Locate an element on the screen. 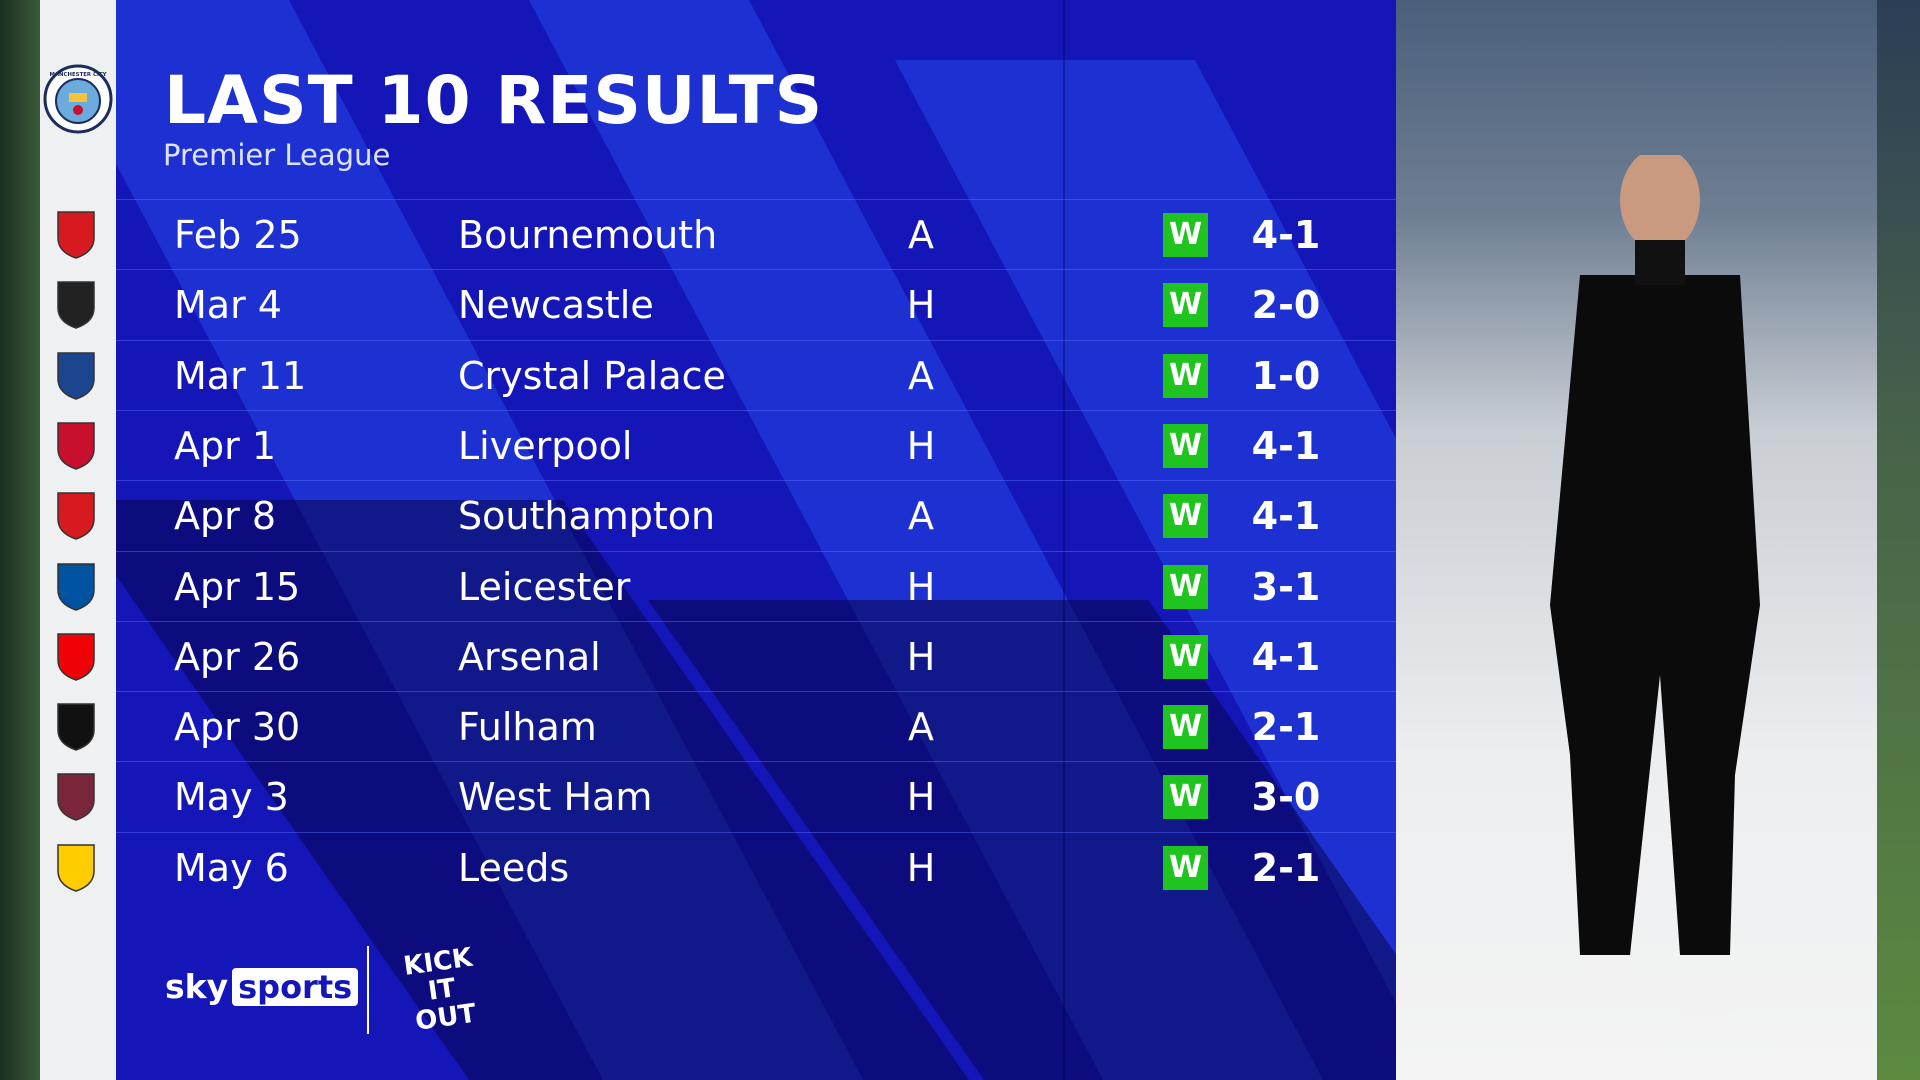 The image size is (1920, 1080). stadium-background is located at coordinates (1898, 540).